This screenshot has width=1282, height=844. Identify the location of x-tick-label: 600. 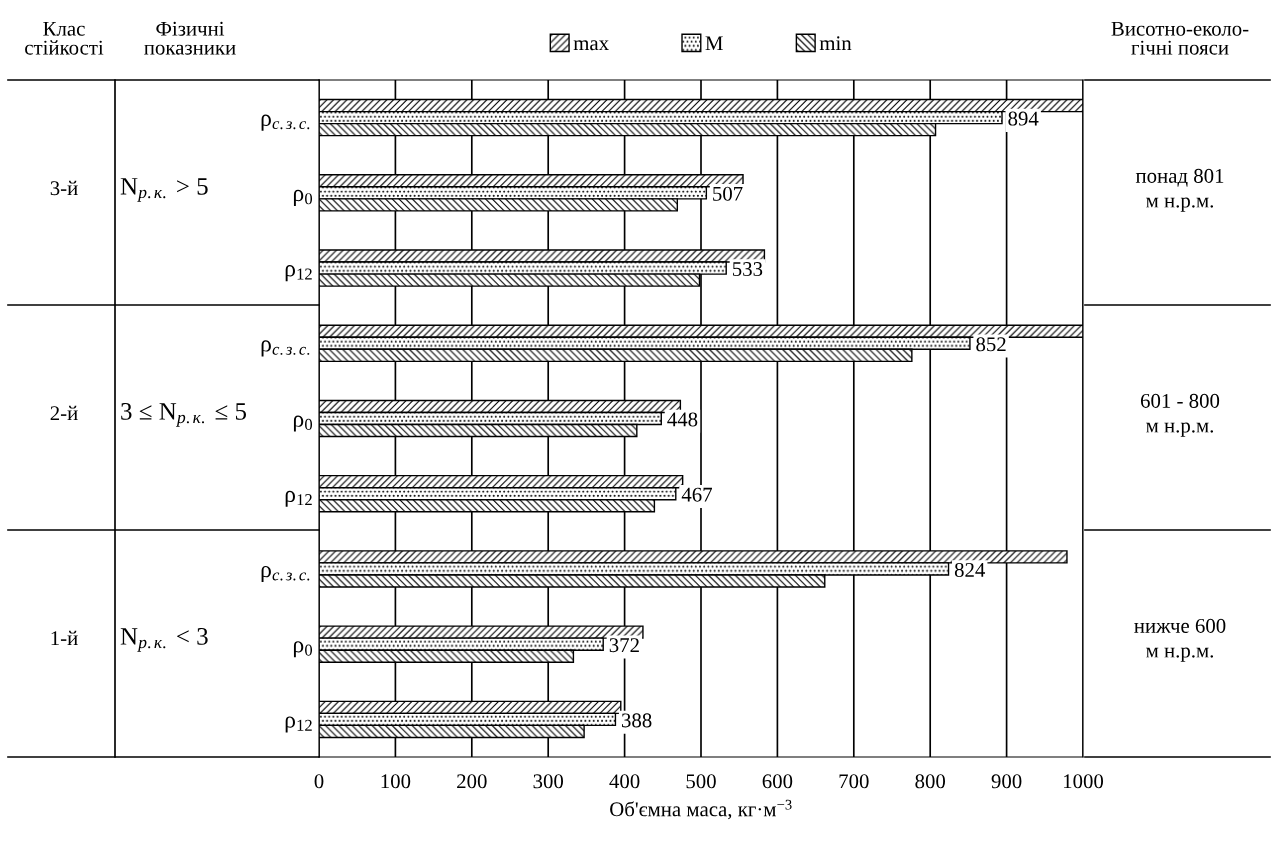
(777, 781).